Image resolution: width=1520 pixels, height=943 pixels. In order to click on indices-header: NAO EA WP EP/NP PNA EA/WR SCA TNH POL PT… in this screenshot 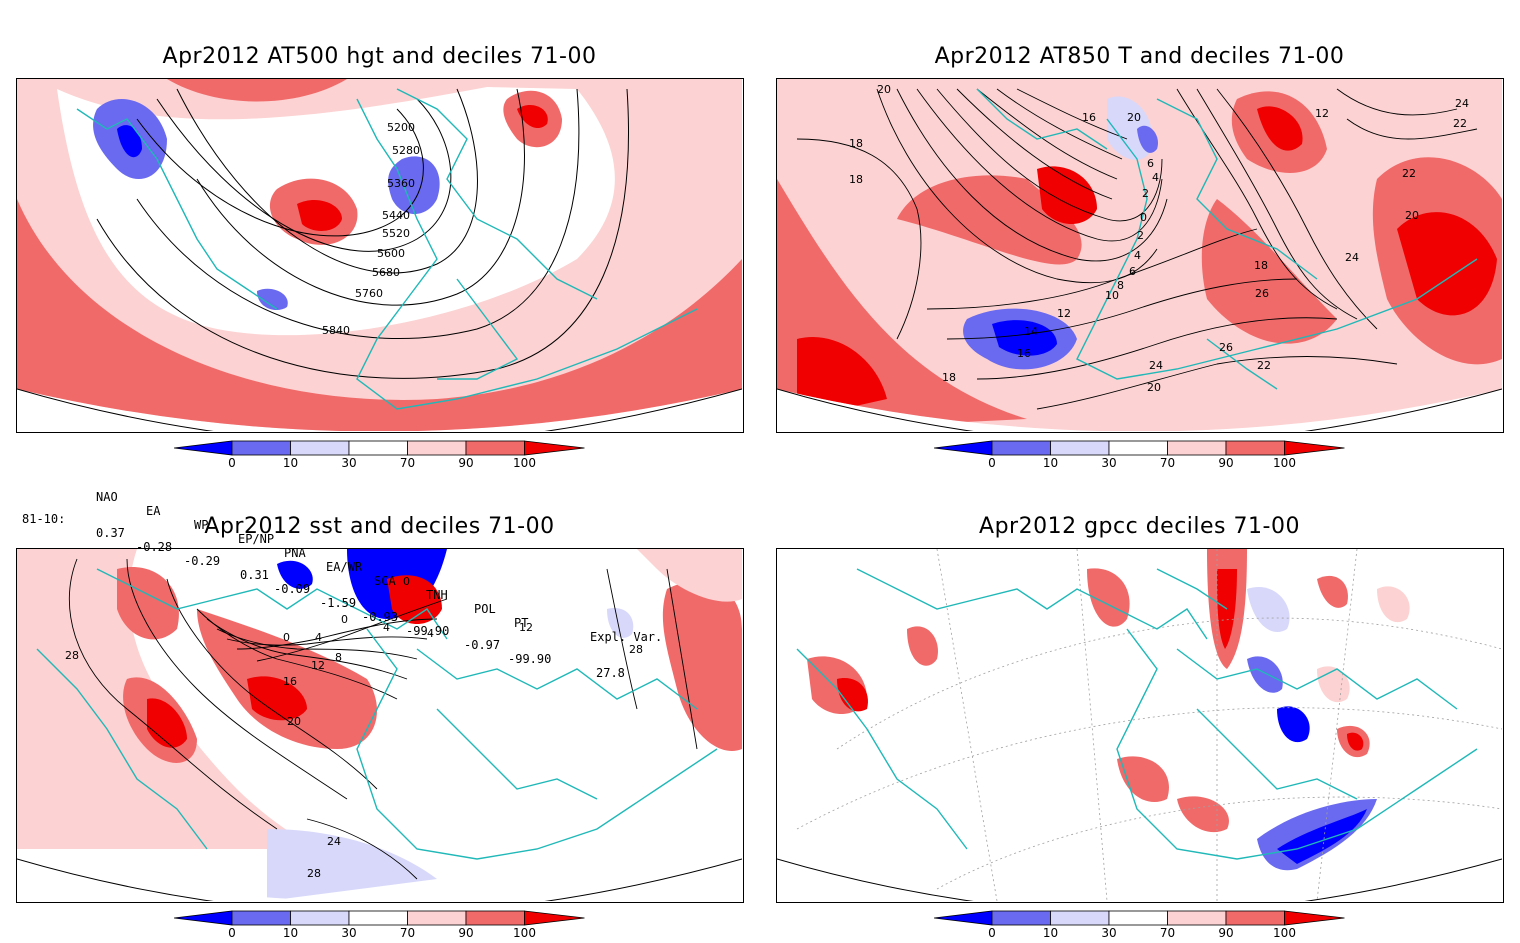, I will do `click(379, 560)`.